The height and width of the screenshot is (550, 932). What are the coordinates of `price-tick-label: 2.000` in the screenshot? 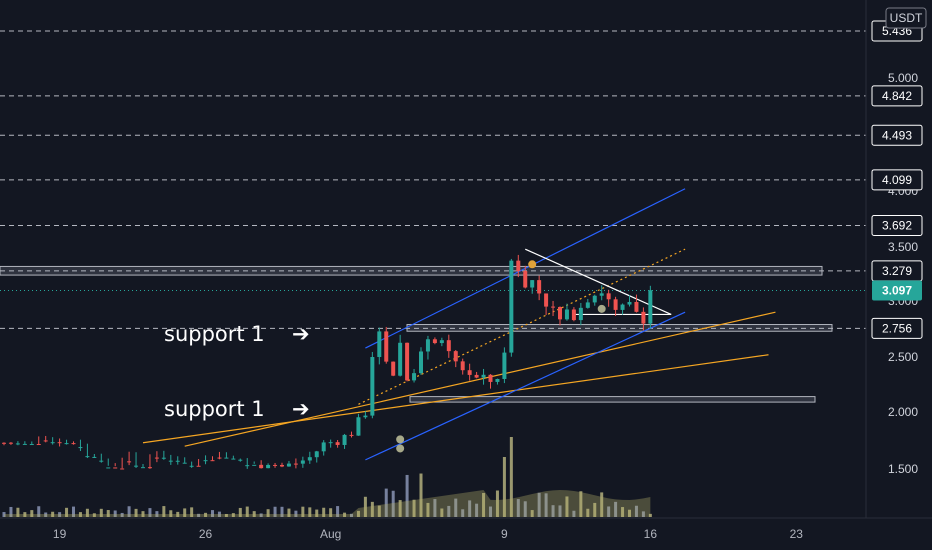 It's located at (903, 412).